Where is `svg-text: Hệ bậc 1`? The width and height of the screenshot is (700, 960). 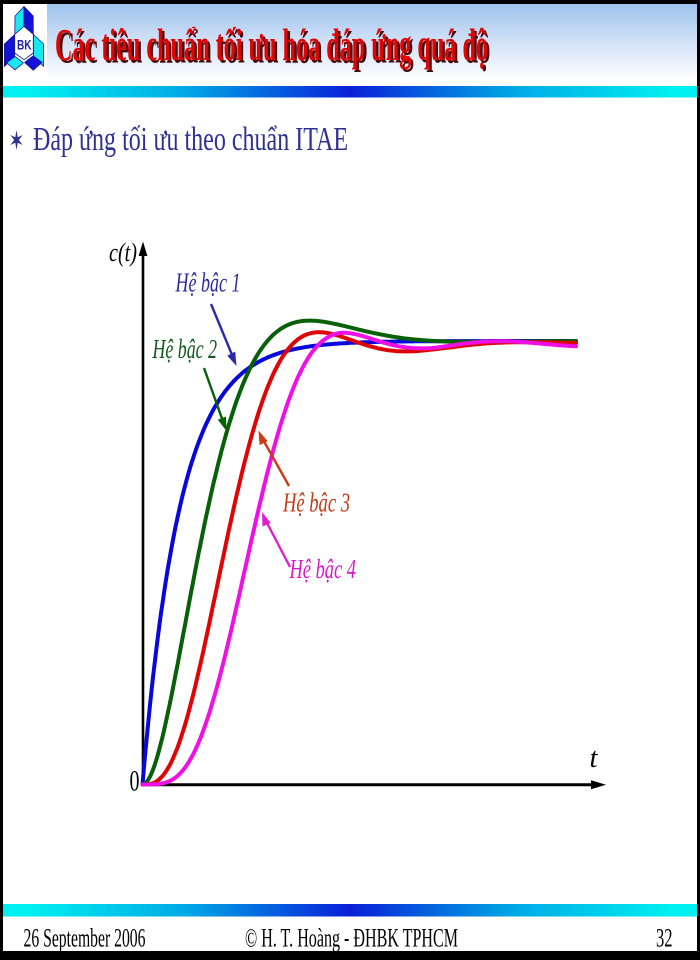
svg-text: Hệ bậc 1 is located at coordinates (208, 283).